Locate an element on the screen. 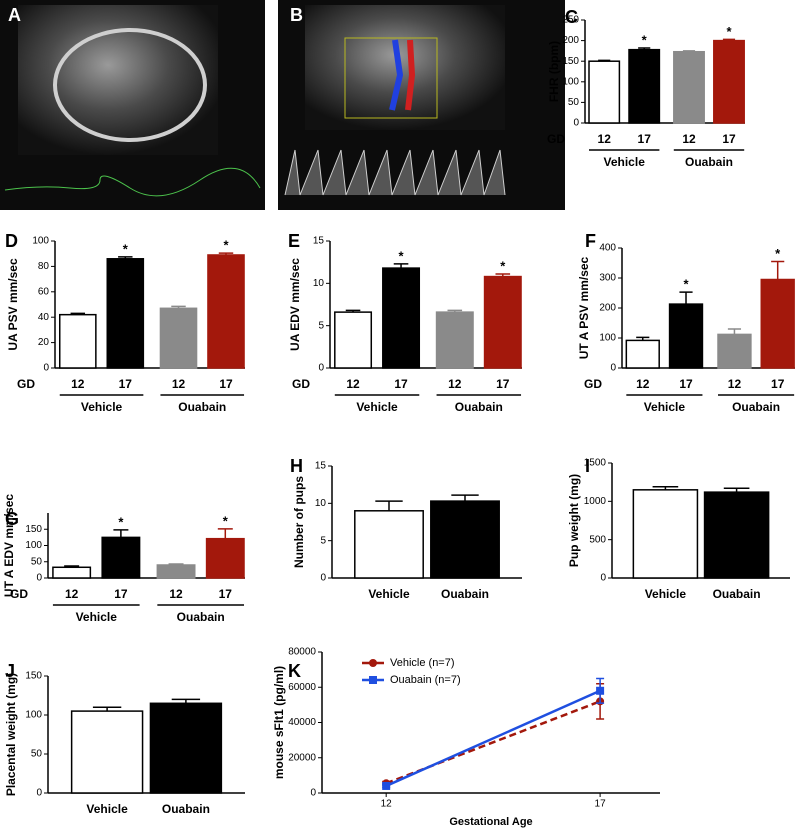 The image size is (798, 834). y-tick-label: 500 is located at coordinates (597, 539).